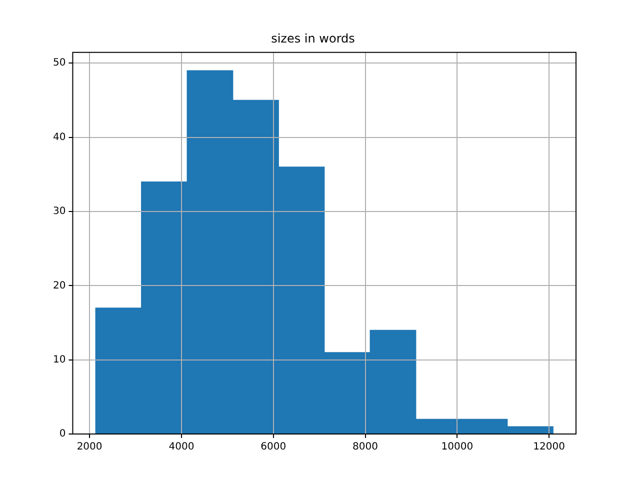  I want to click on x-tick-label: 12000, so click(549, 447).